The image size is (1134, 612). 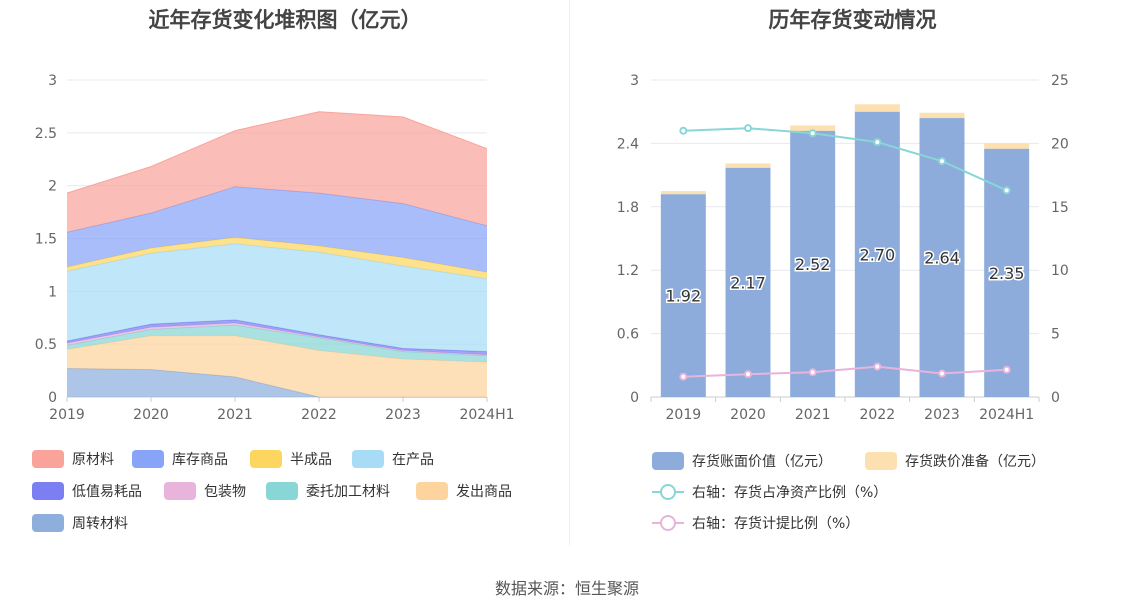 I want to click on legend-label: 存货账面价值（亿元）, so click(x=762, y=462).